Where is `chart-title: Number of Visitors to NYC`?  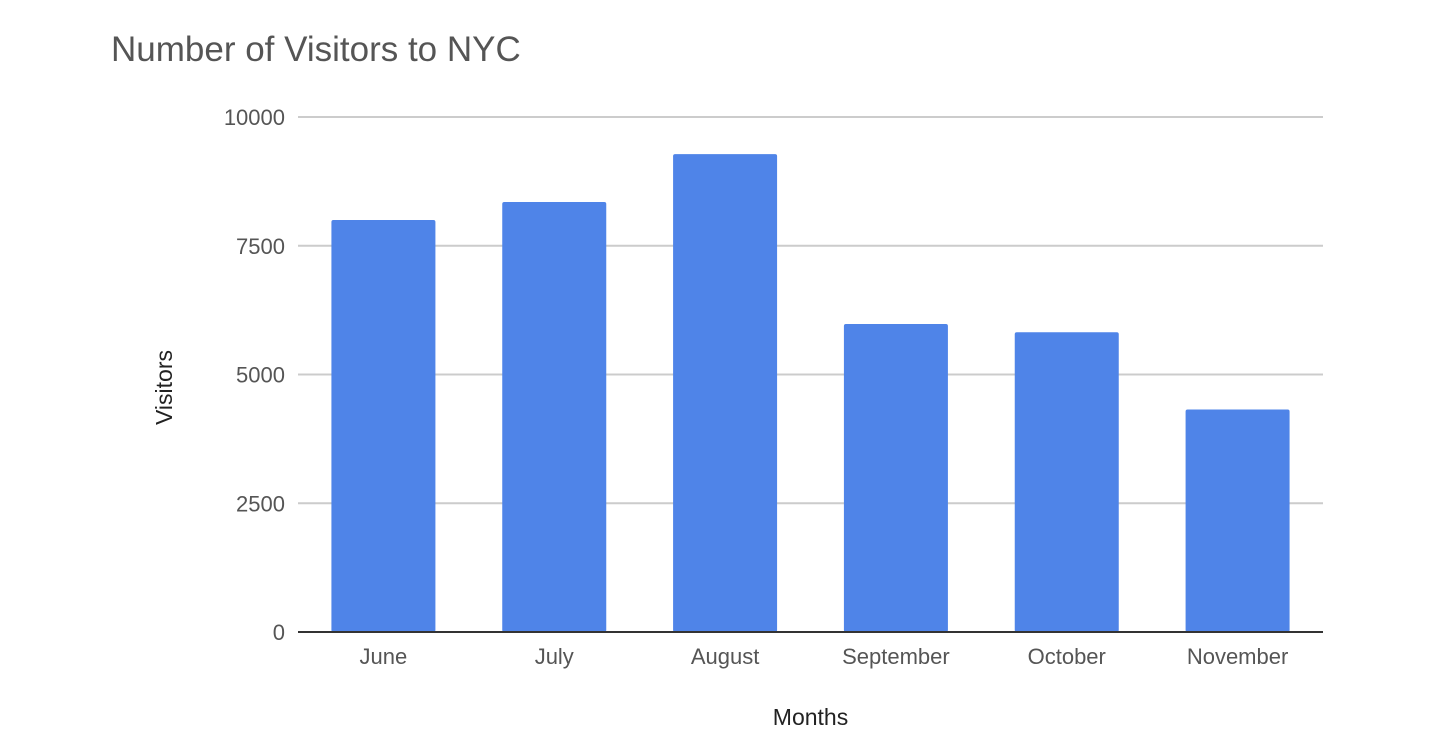
chart-title: Number of Visitors to NYC is located at coordinates (316, 49).